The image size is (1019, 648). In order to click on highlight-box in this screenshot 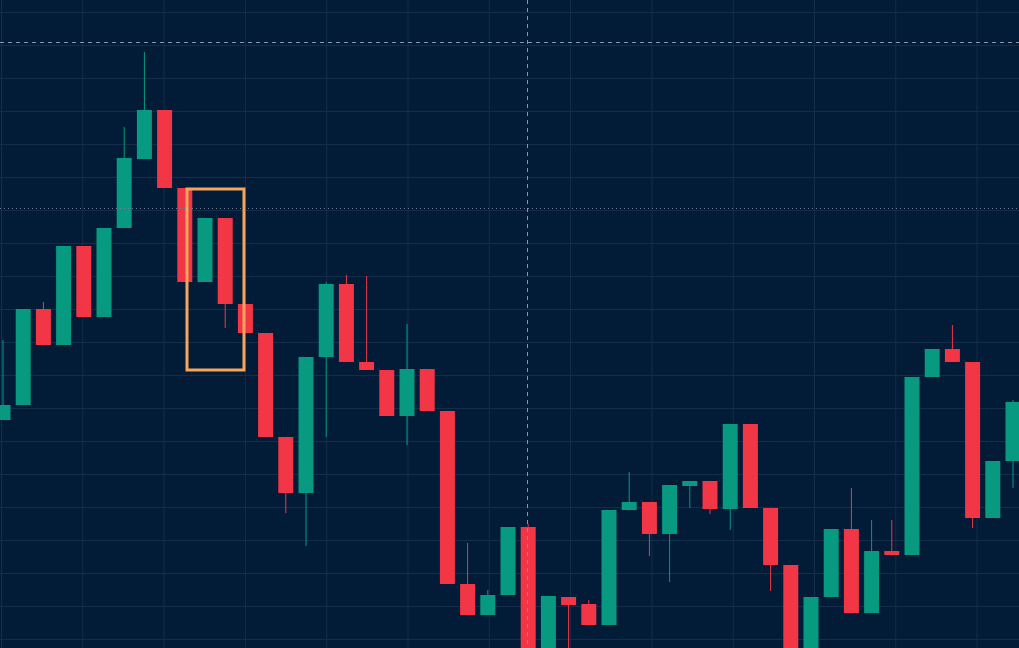, I will do `click(215, 279)`.